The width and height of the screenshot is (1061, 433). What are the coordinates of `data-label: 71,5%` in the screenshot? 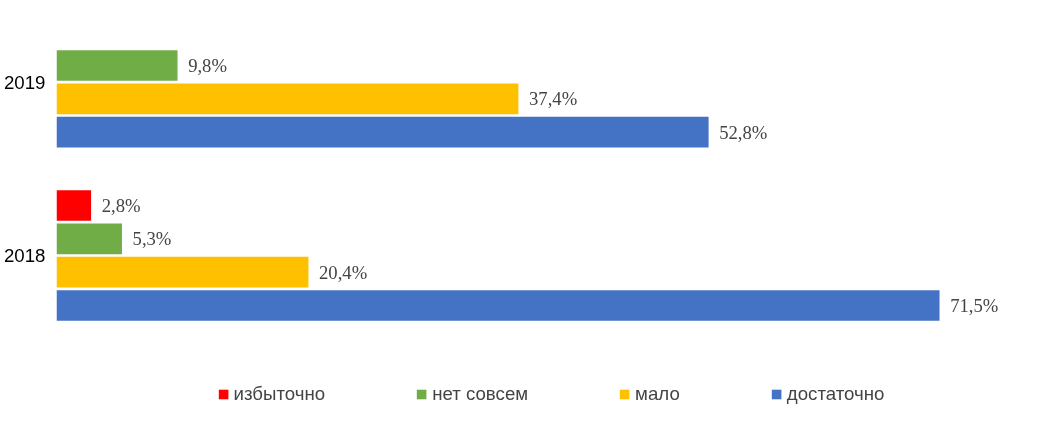 It's located at (974, 305).